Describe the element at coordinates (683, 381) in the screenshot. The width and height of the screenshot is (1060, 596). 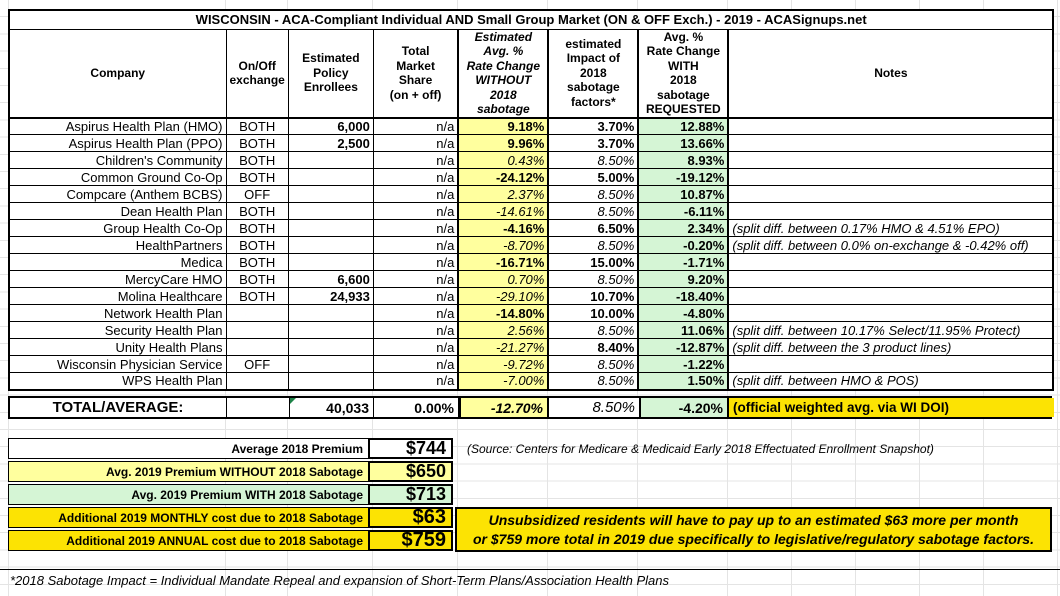
I see `cell-with-sabotage: 1.50%` at that location.